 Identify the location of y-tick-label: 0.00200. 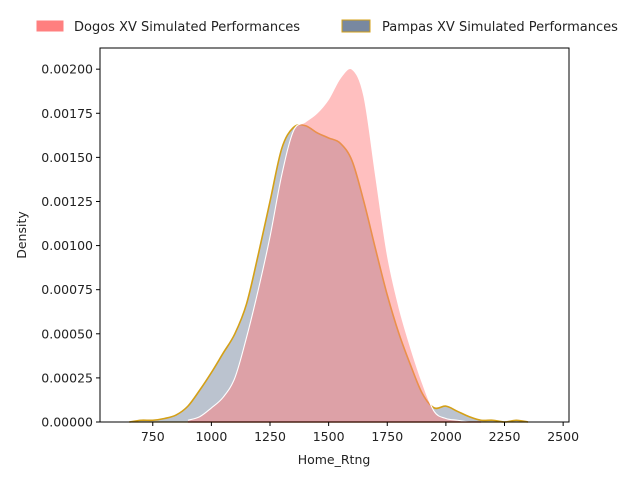
(67, 69).